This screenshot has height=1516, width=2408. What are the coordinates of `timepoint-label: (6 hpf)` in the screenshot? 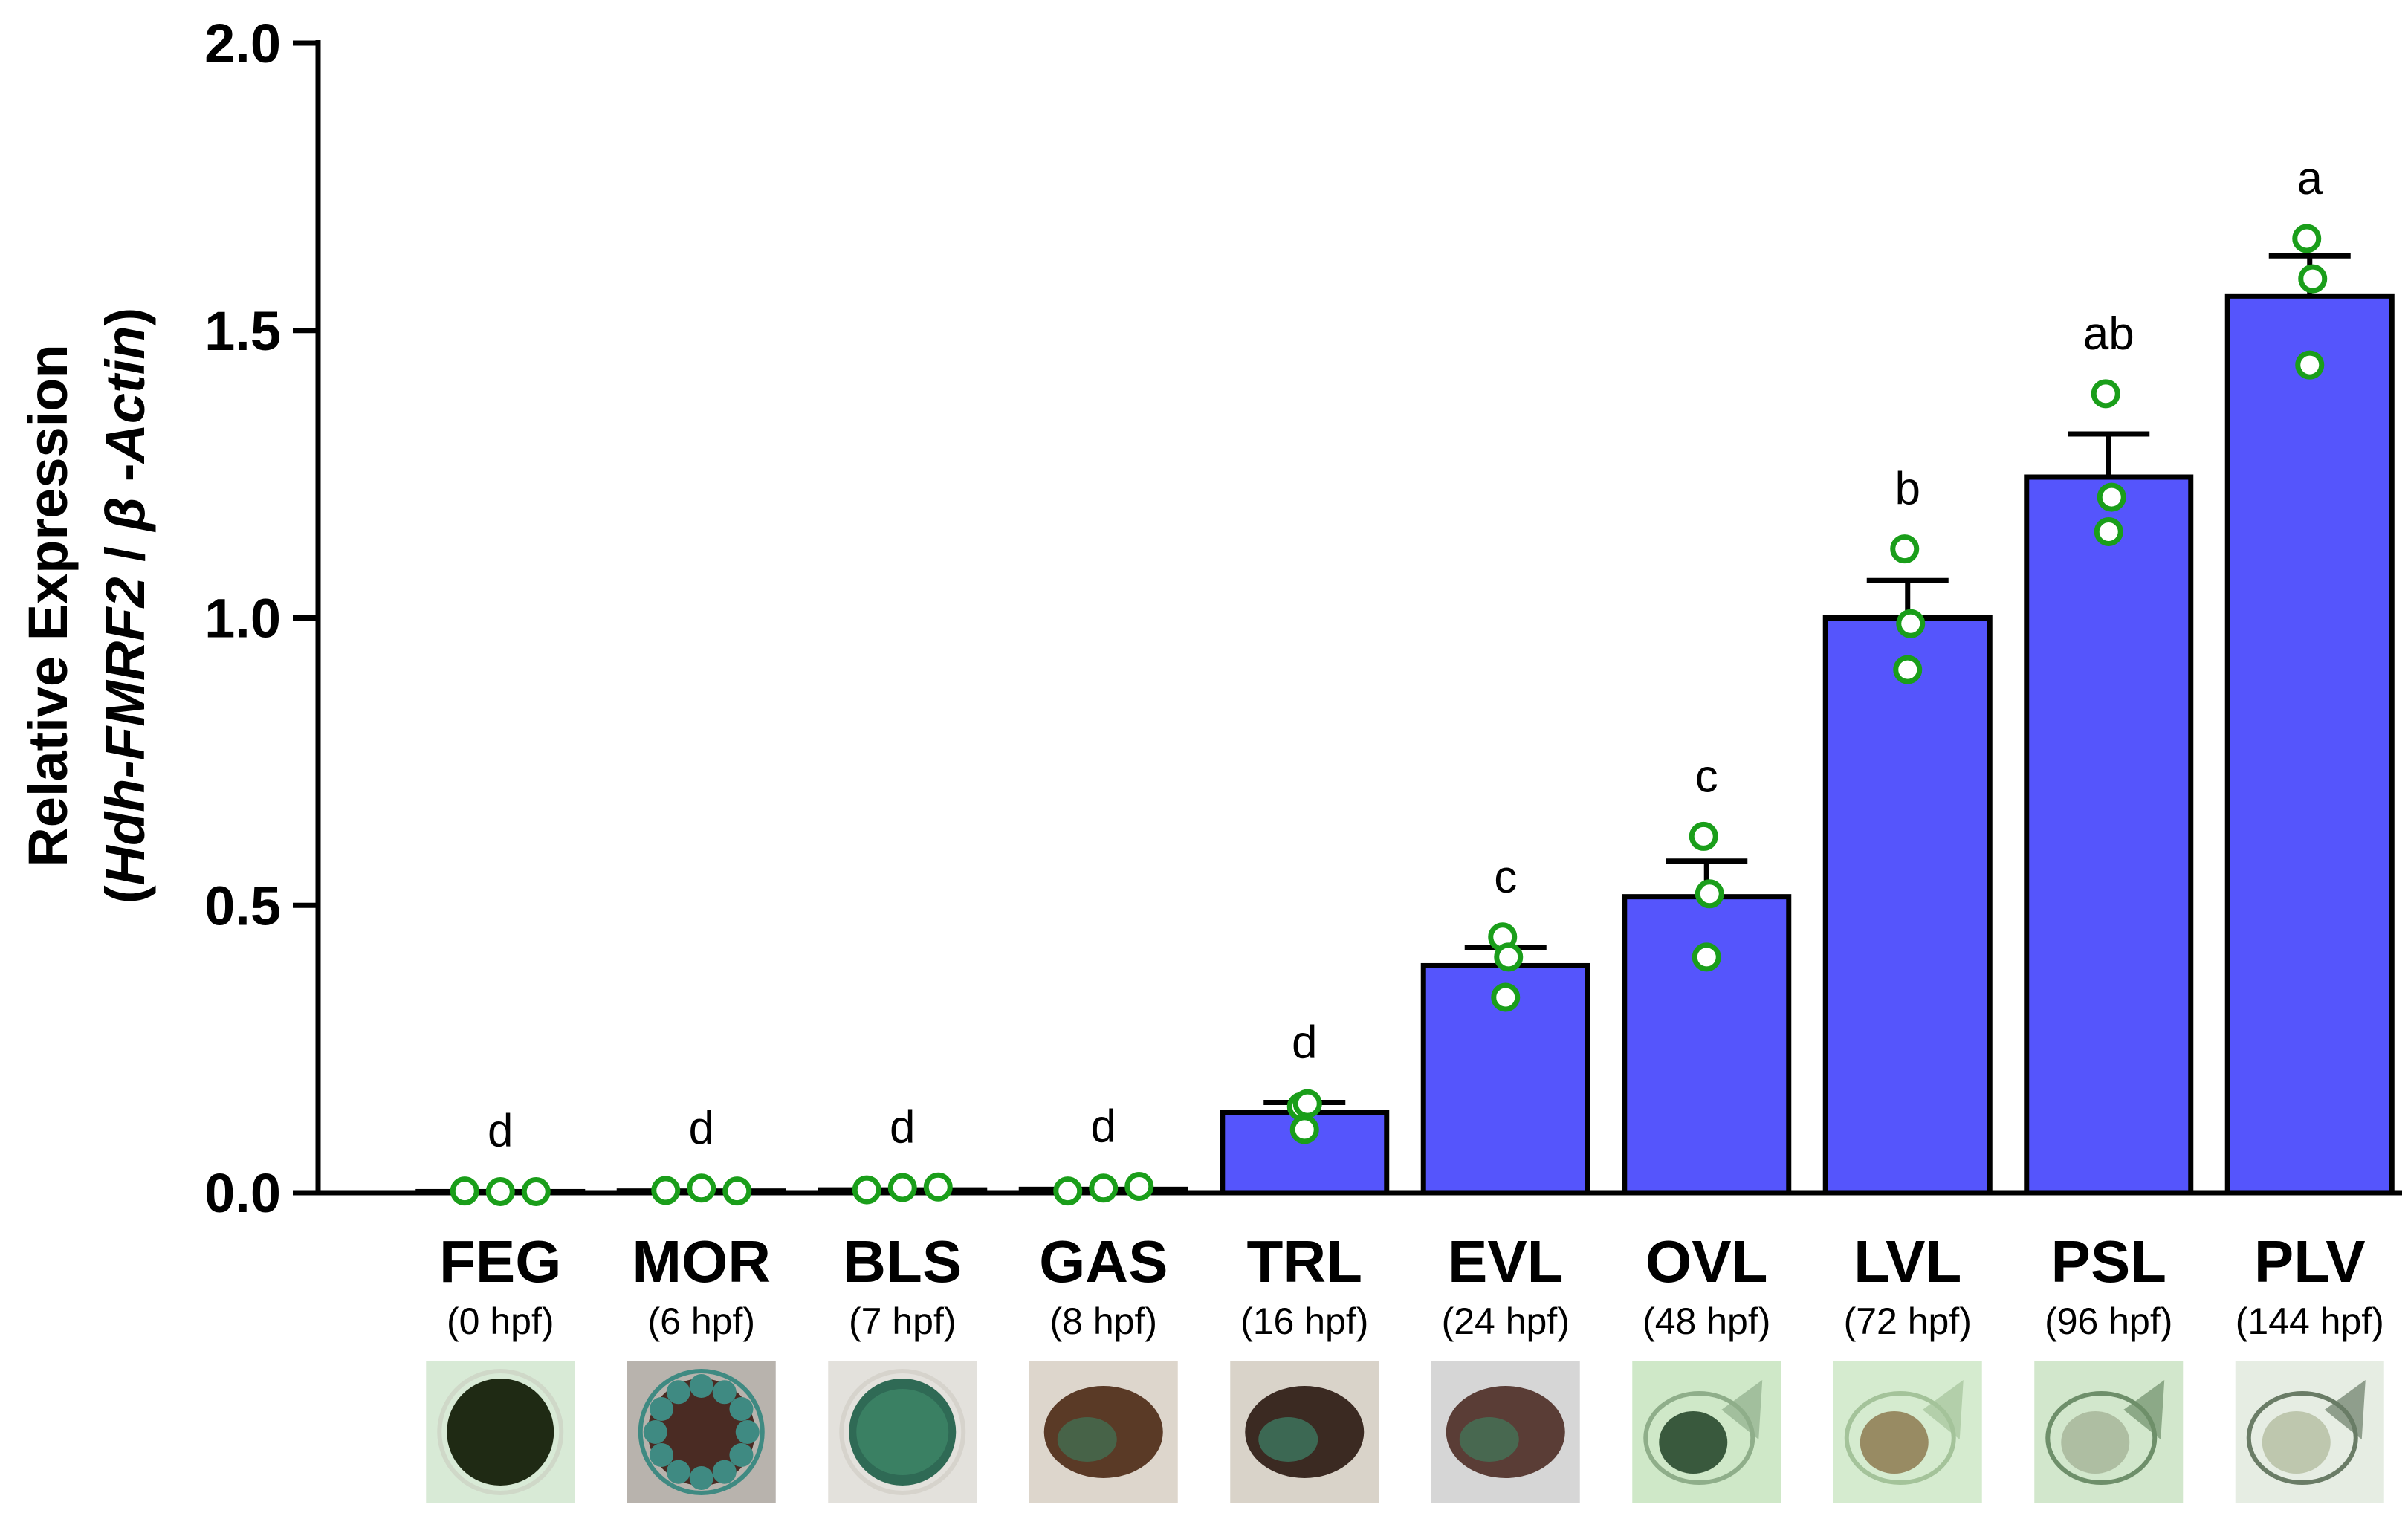 It's located at (701, 1321).